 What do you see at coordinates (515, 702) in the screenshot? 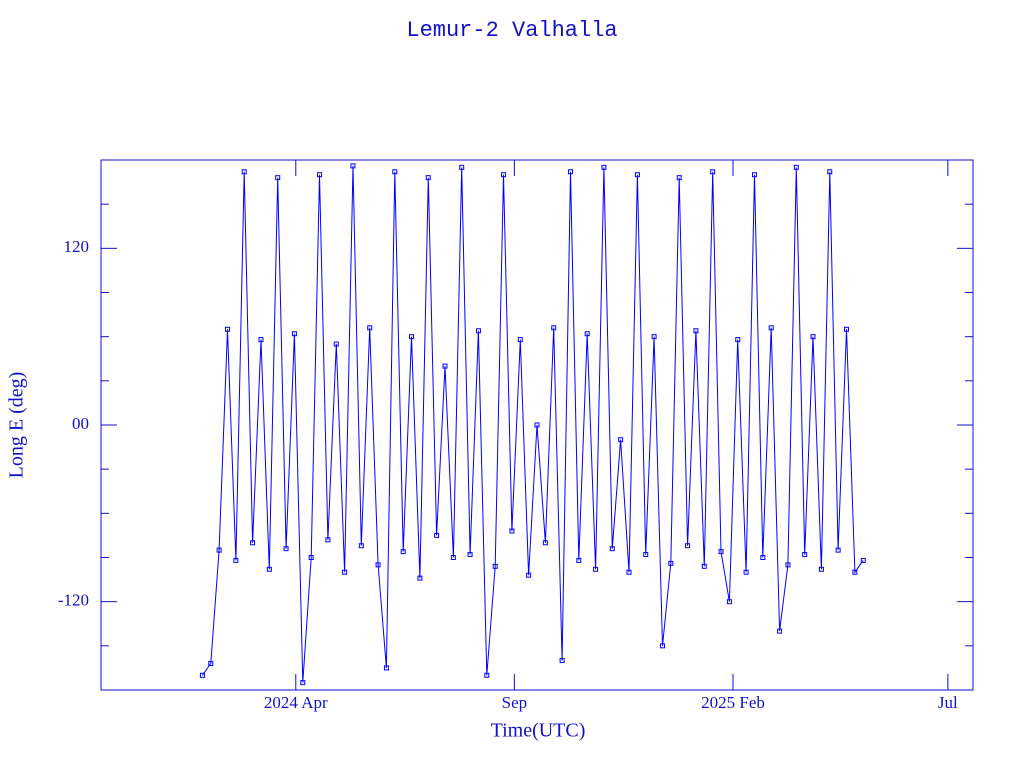
I see `x-tick-label: Sep` at bounding box center [515, 702].